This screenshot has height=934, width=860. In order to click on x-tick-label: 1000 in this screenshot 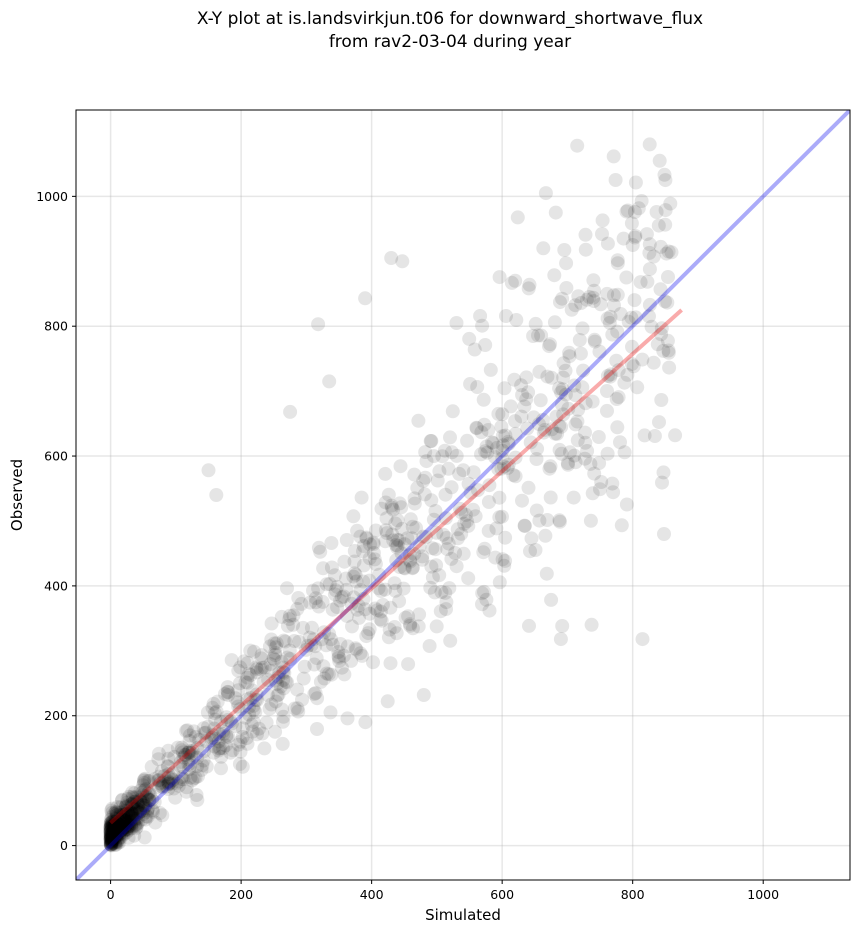, I will do `click(763, 894)`.